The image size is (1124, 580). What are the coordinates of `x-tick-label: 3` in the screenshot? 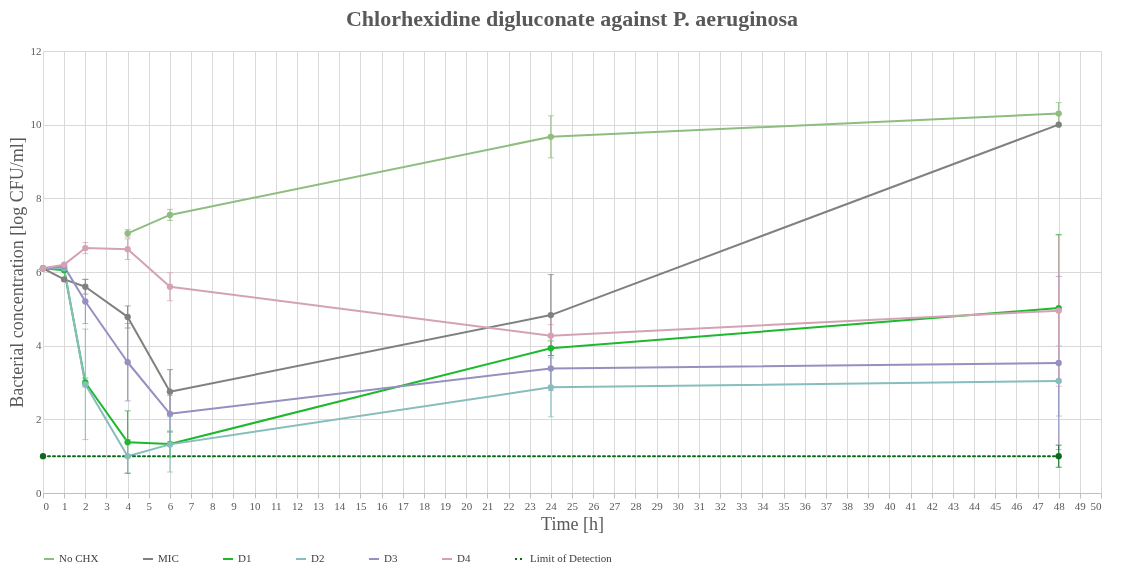 It's located at (107, 505).